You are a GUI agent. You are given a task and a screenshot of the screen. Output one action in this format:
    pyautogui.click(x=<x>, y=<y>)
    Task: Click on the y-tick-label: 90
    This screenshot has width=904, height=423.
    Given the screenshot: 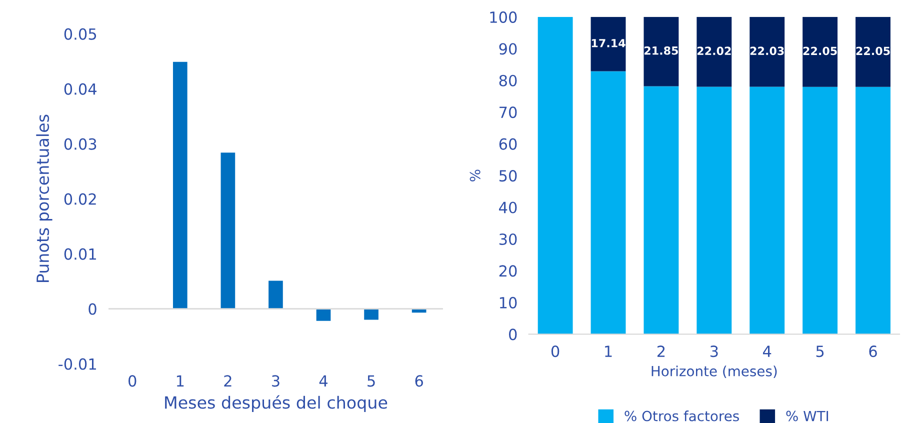 What is the action you would take?
    pyautogui.click(x=508, y=49)
    